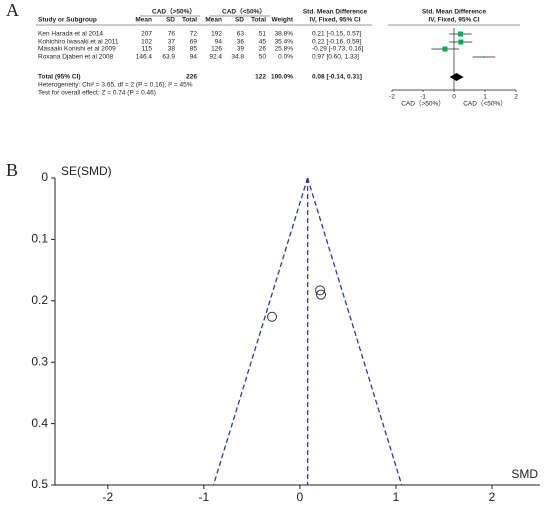 This screenshot has height=508, width=550. What do you see at coordinates (453, 20) in the screenshot?
I see `plot-header: IV, Fixed, 95% CI` at bounding box center [453, 20].